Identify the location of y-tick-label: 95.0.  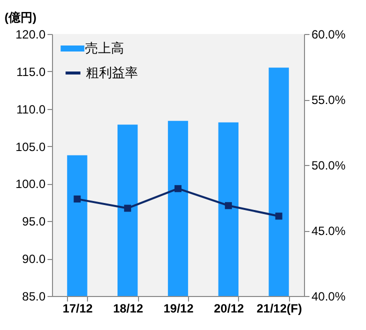
(34, 221).